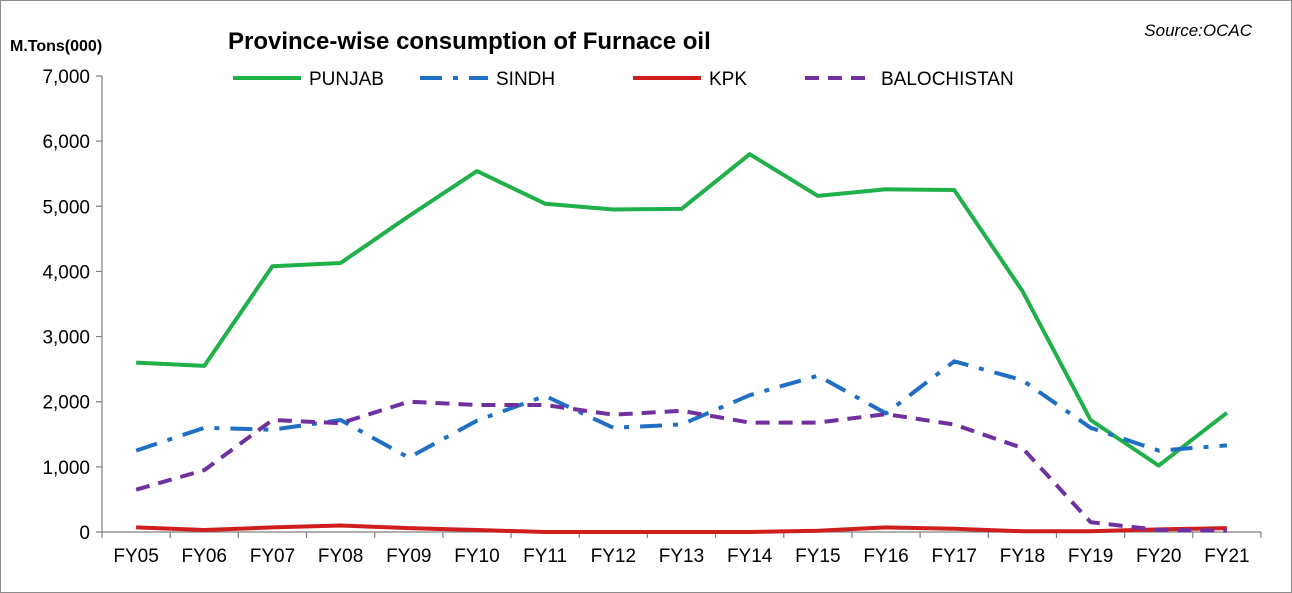 This screenshot has height=593, width=1292. Describe the element at coordinates (66, 468) in the screenshot. I see `y-tick-label: 1,000` at that location.